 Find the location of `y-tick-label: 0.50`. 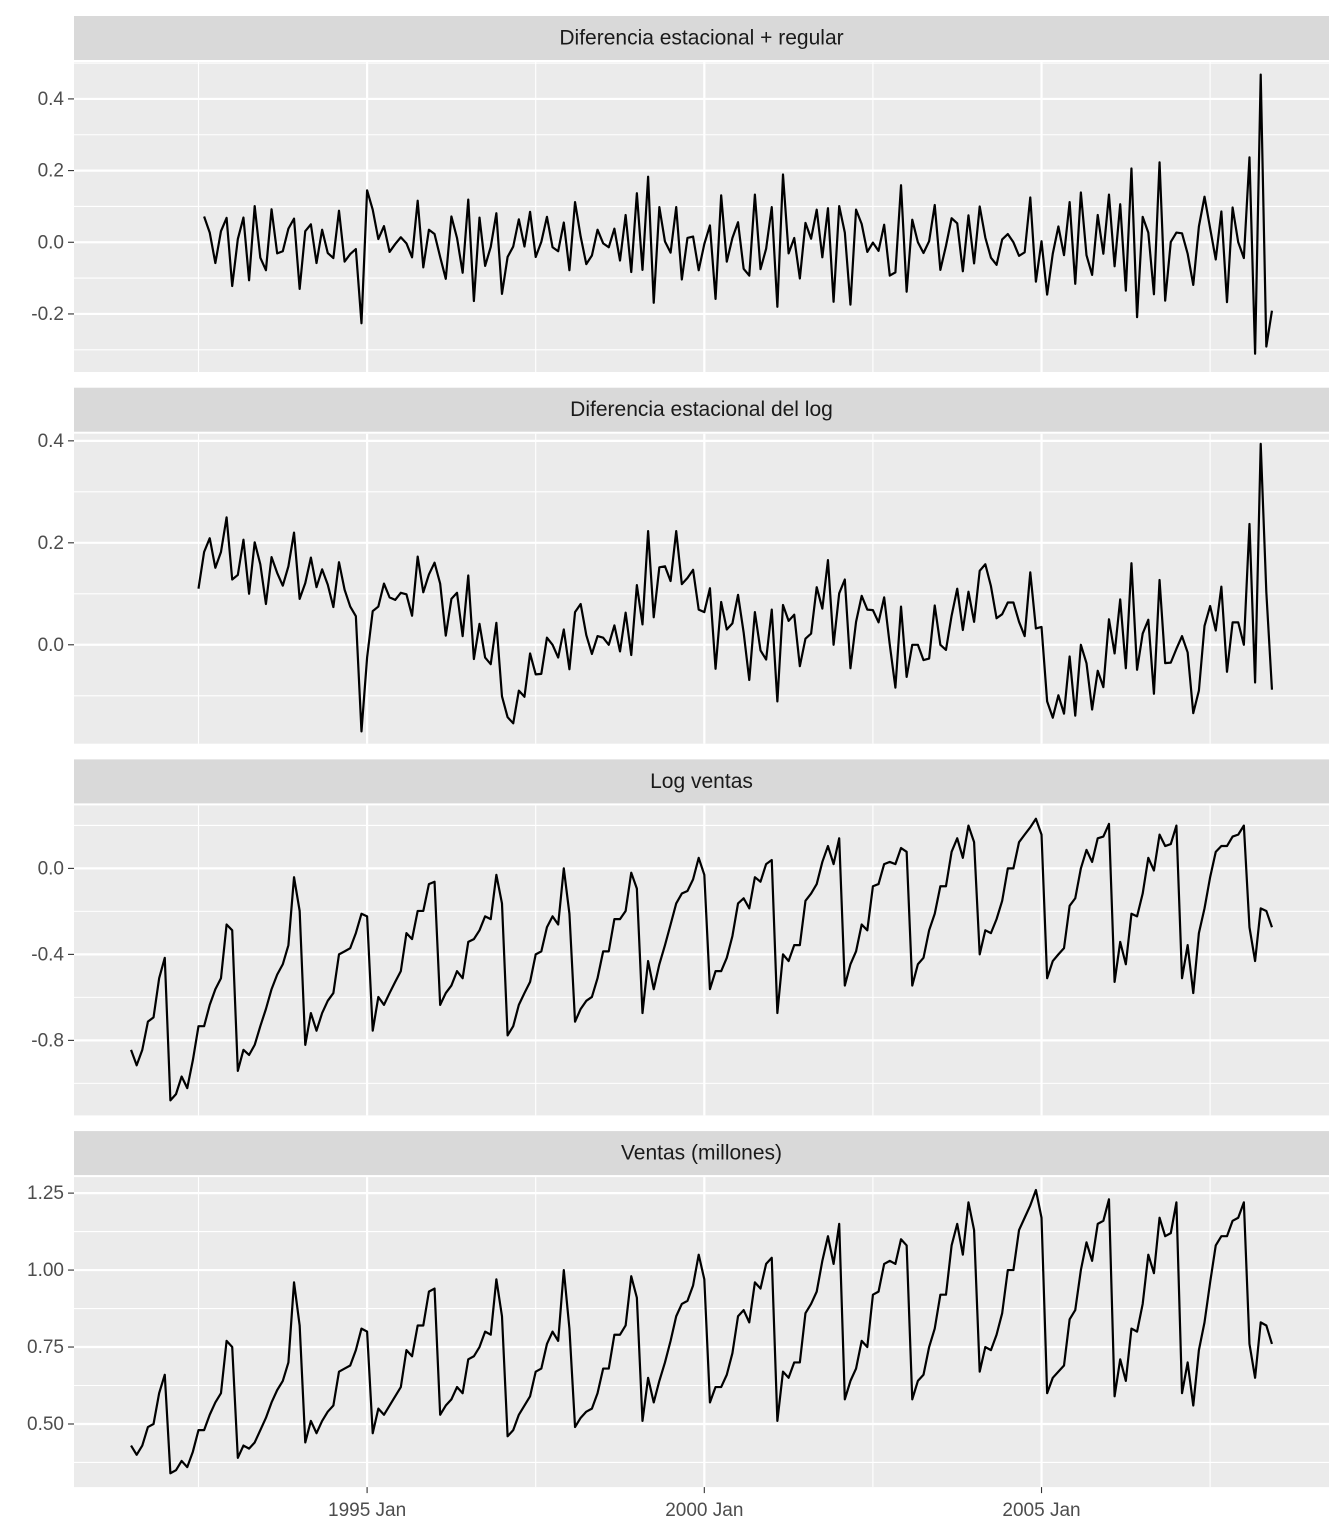

y-tick-label: 0.50 is located at coordinates (45, 1424).